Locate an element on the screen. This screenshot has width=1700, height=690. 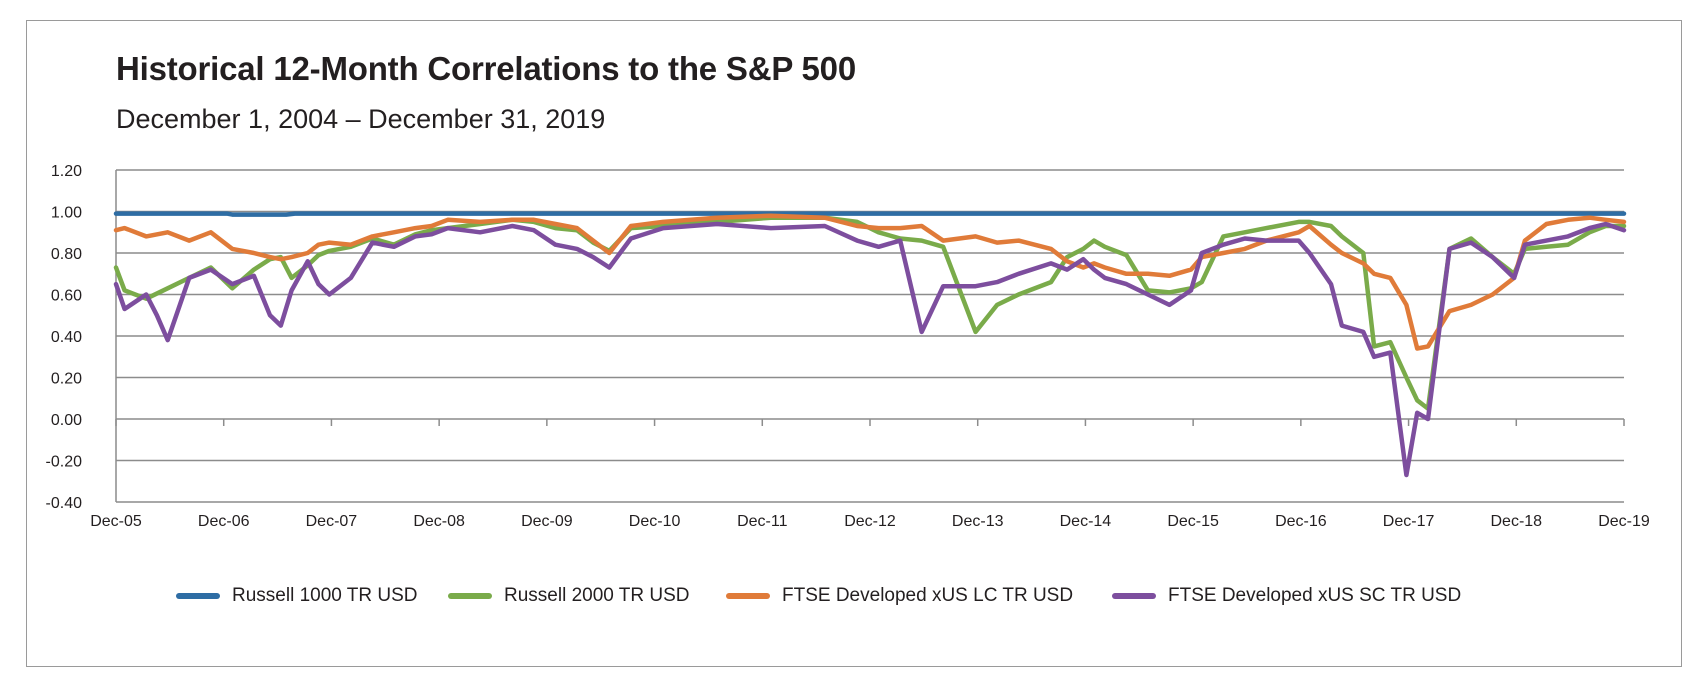
x-tick-label: Dec-06 is located at coordinates (224, 521).